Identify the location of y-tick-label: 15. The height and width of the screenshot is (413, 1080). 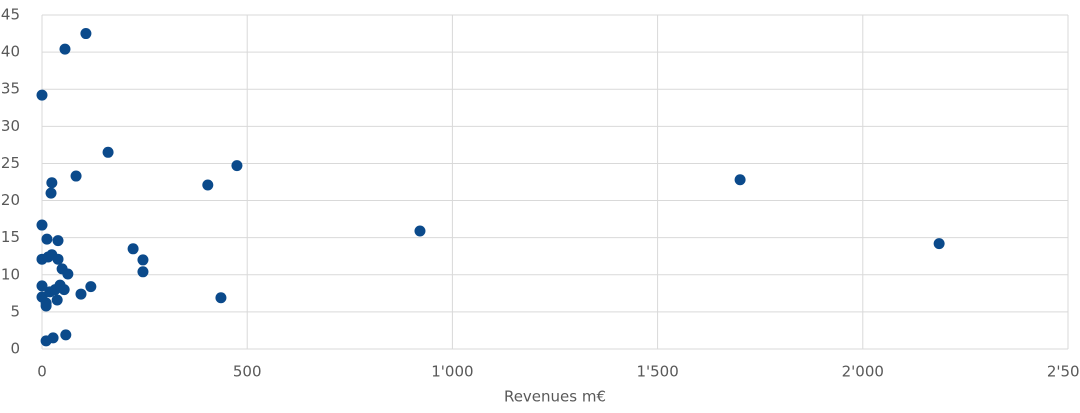
(10, 237).